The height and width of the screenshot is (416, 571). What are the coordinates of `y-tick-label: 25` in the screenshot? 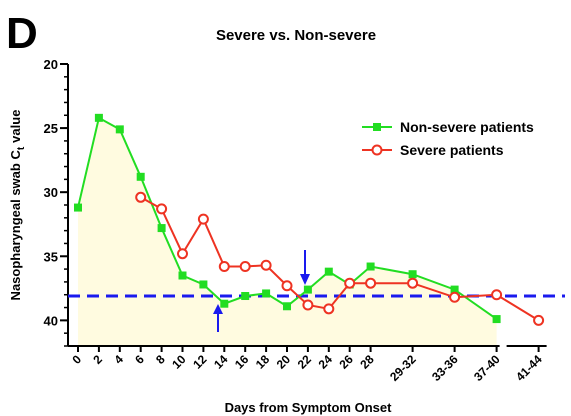 It's located at (51, 128).